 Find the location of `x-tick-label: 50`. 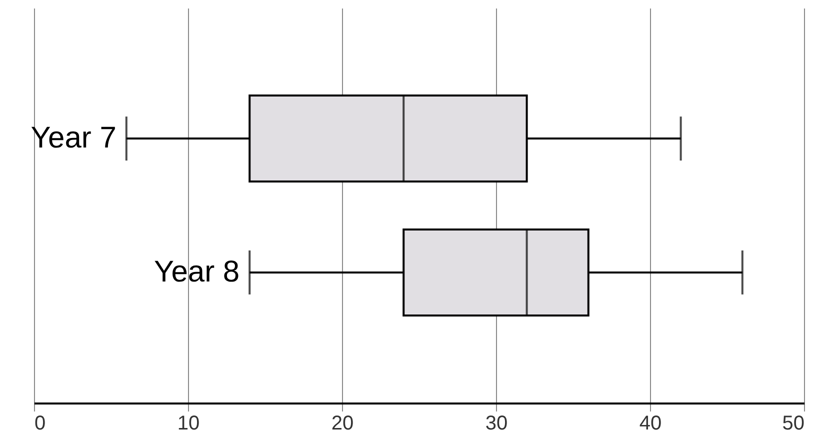

x-tick-label: 50 is located at coordinates (793, 423).